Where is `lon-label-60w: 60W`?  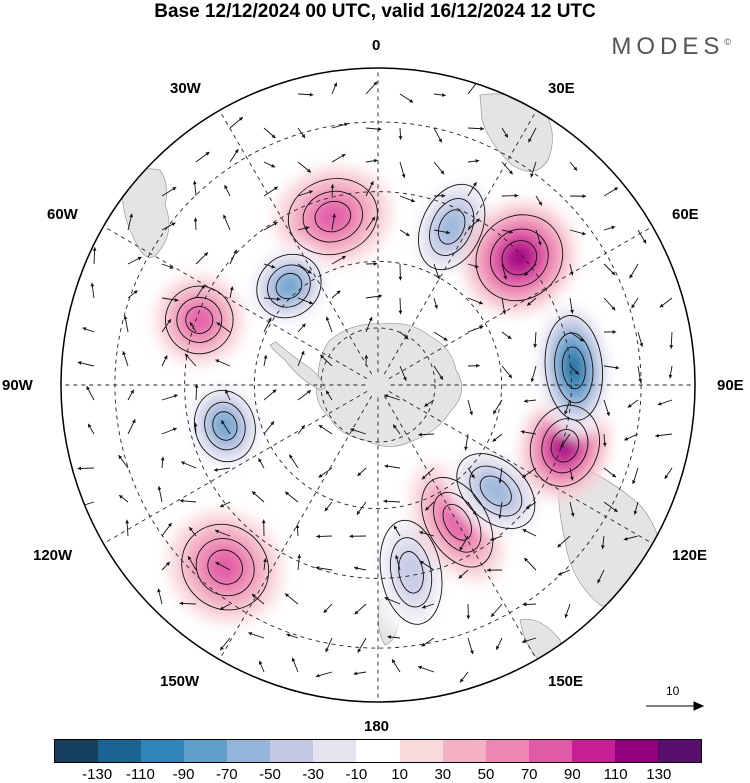
lon-label-60w: 60W is located at coordinates (62, 214).